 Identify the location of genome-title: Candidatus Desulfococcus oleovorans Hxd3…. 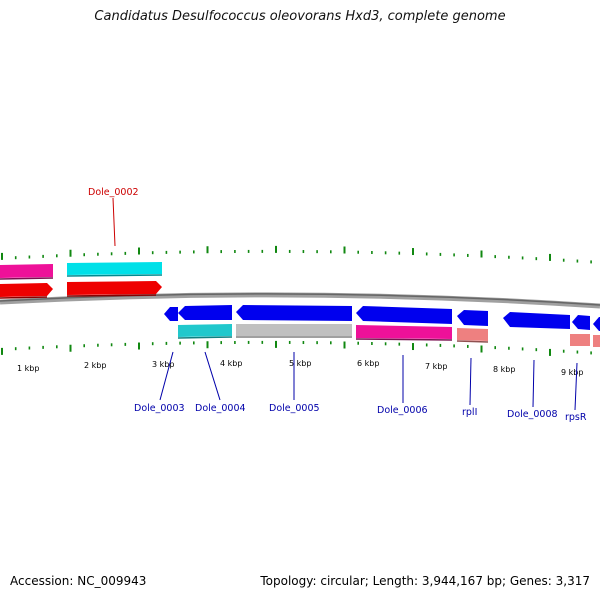
(300, 16).